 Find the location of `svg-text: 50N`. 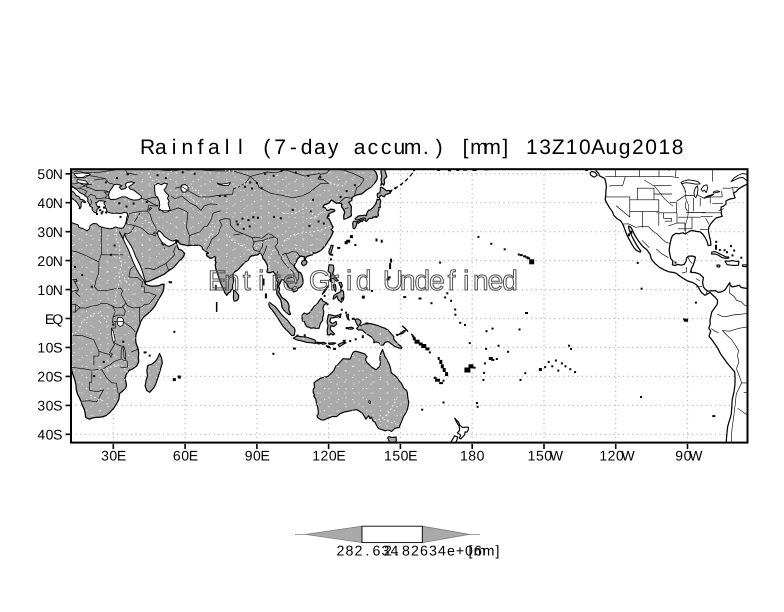

svg-text: 50N is located at coordinates (50, 174).